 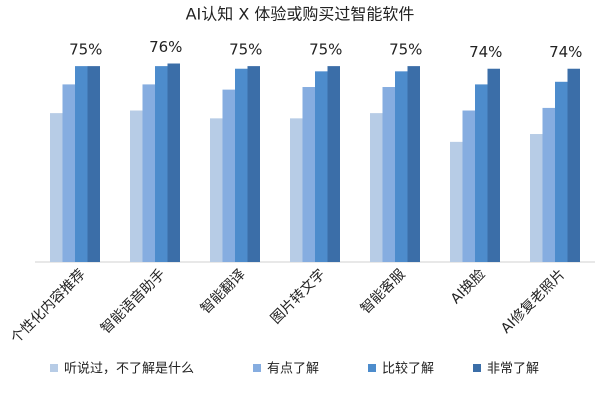 What do you see at coordinates (293, 369) in the screenshot?
I see `legend-label: 有点了解` at bounding box center [293, 369].